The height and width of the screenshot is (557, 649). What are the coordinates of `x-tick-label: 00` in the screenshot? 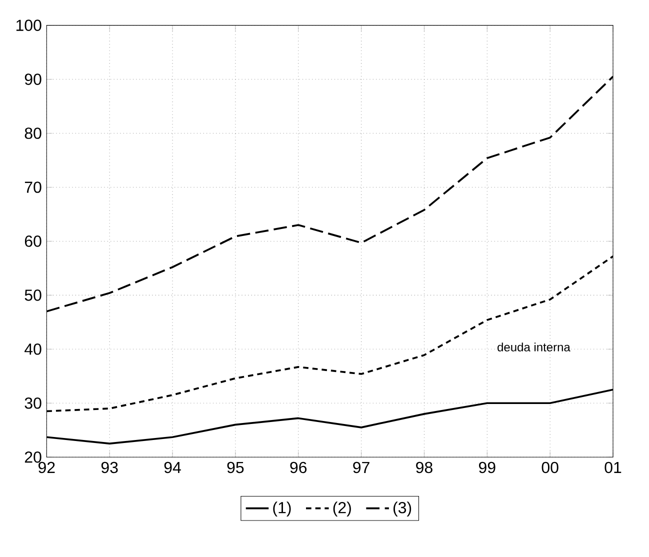 It's located at (550, 468).